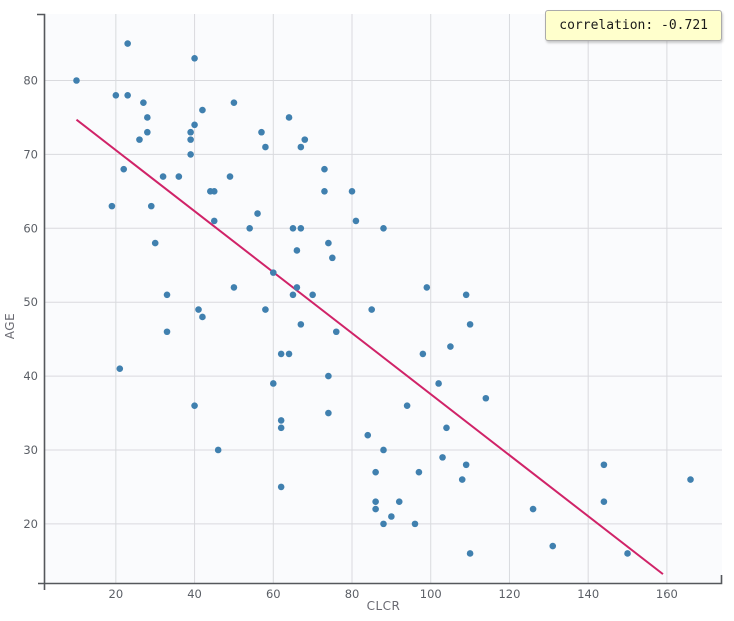  What do you see at coordinates (352, 594) in the screenshot?
I see `x-tick-label: 80` at bounding box center [352, 594].